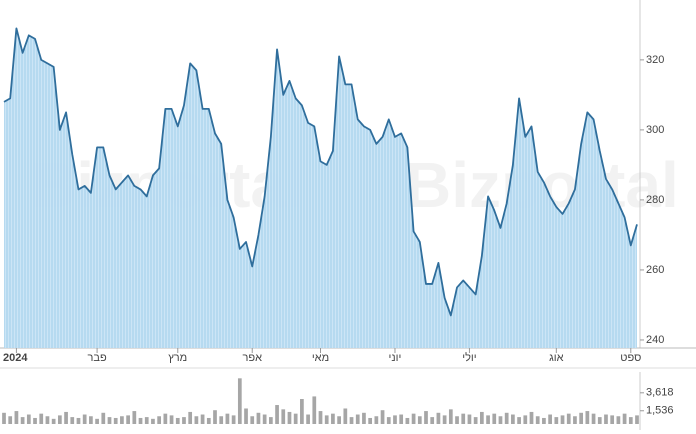 The image size is (696, 434). What do you see at coordinates (469, 357) in the screenshot?
I see `x-tick-label: יולי` at bounding box center [469, 357].